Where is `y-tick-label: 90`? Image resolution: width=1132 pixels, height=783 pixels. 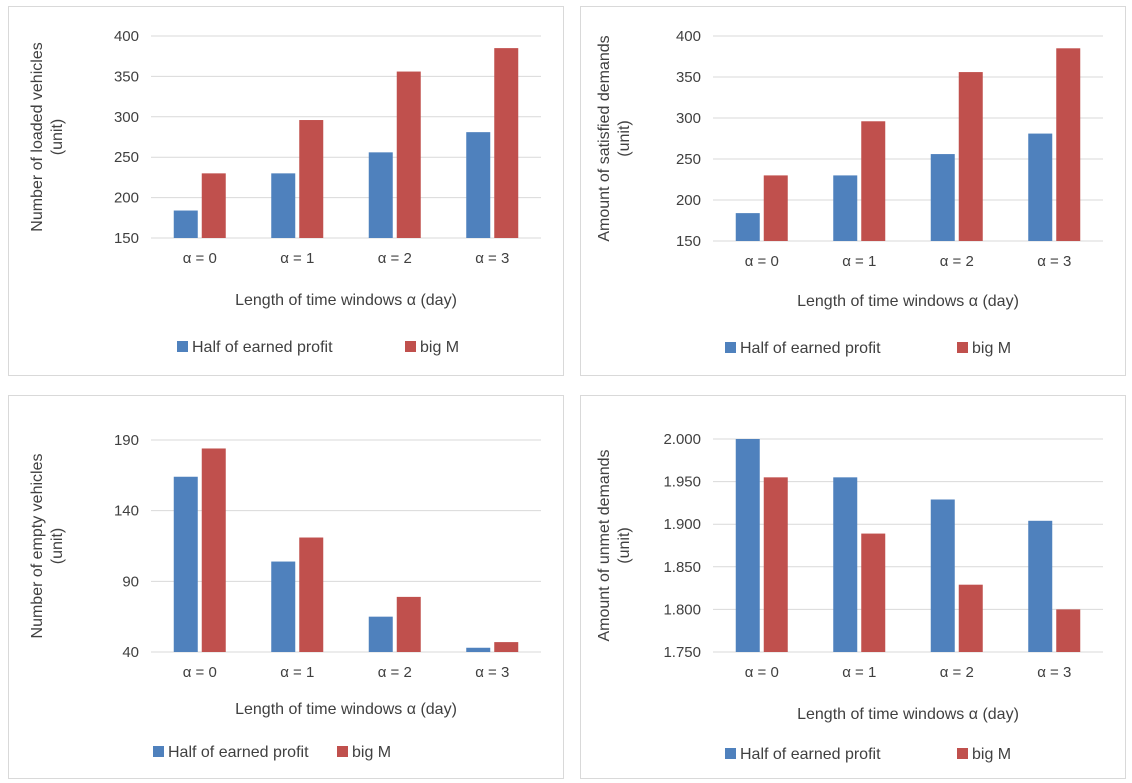
y-tick-label: 90 is located at coordinates (130, 581).